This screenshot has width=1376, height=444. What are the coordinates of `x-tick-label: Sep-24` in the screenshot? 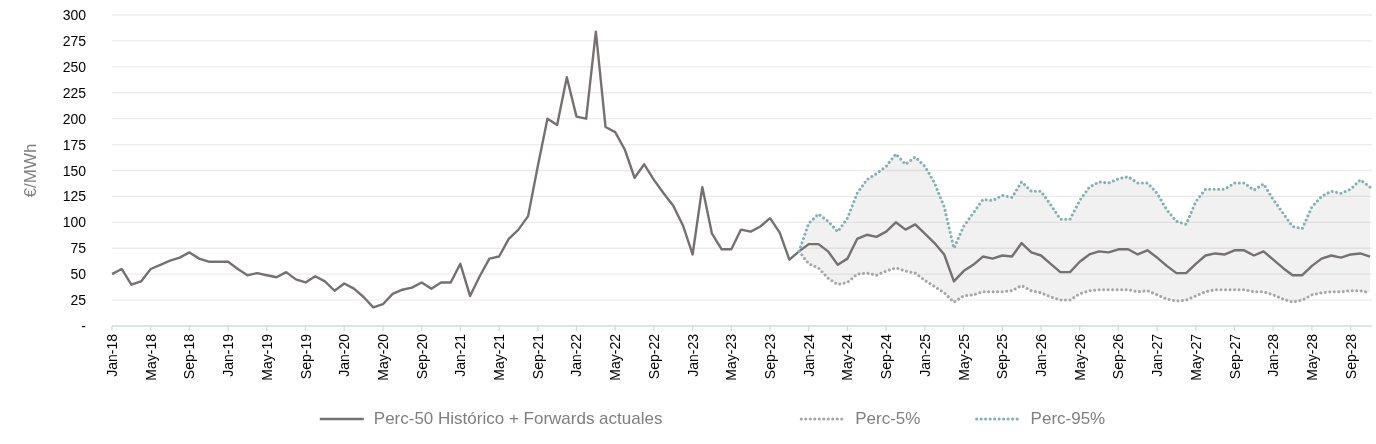 It's located at (886, 356).